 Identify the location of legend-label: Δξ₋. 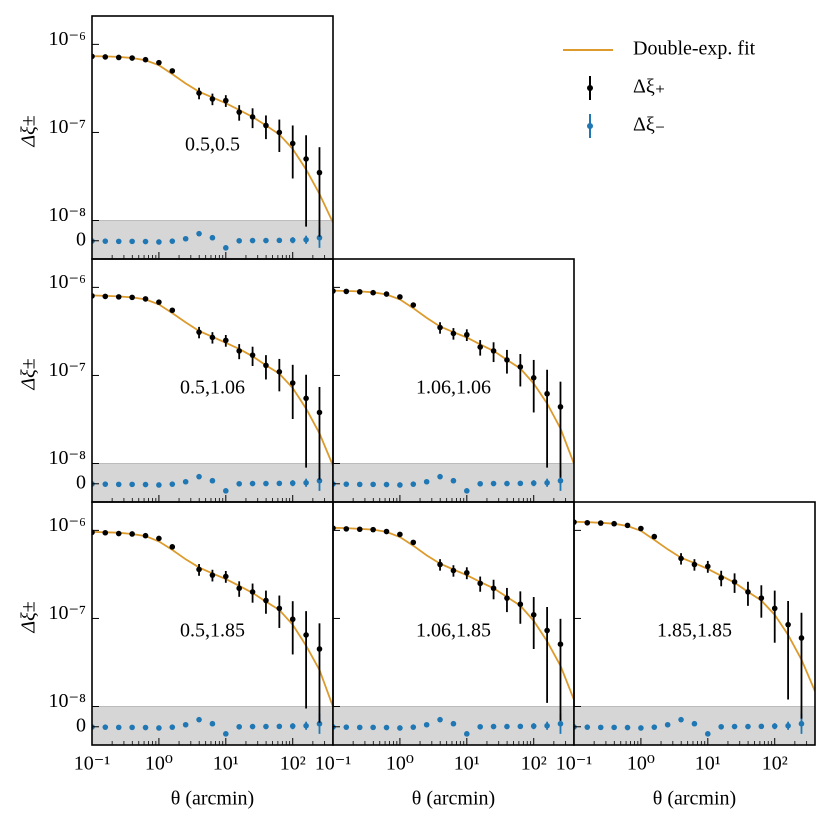
(649, 125).